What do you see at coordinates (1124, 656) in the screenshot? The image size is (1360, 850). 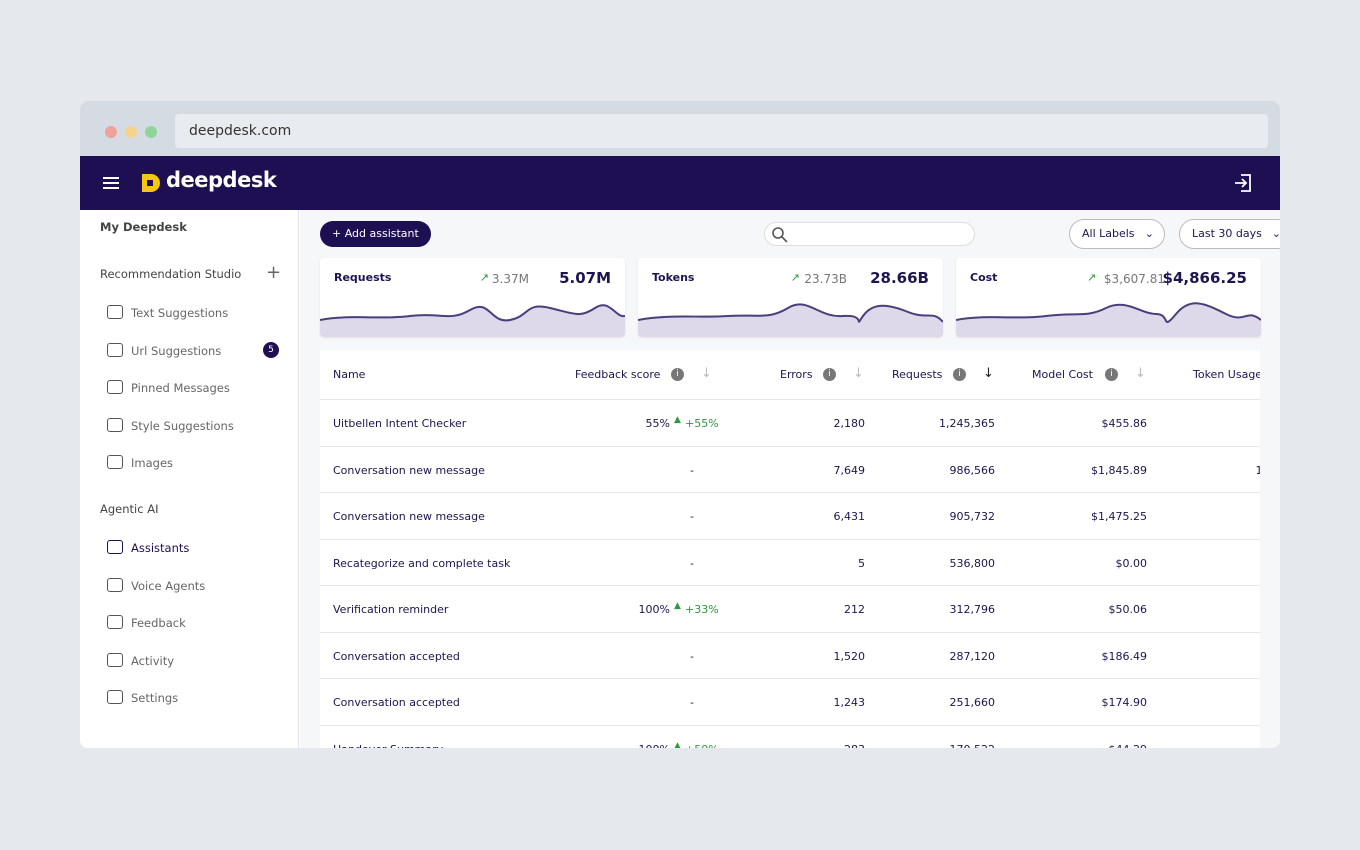 I see `cell-value: $186.49` at bounding box center [1124, 656].